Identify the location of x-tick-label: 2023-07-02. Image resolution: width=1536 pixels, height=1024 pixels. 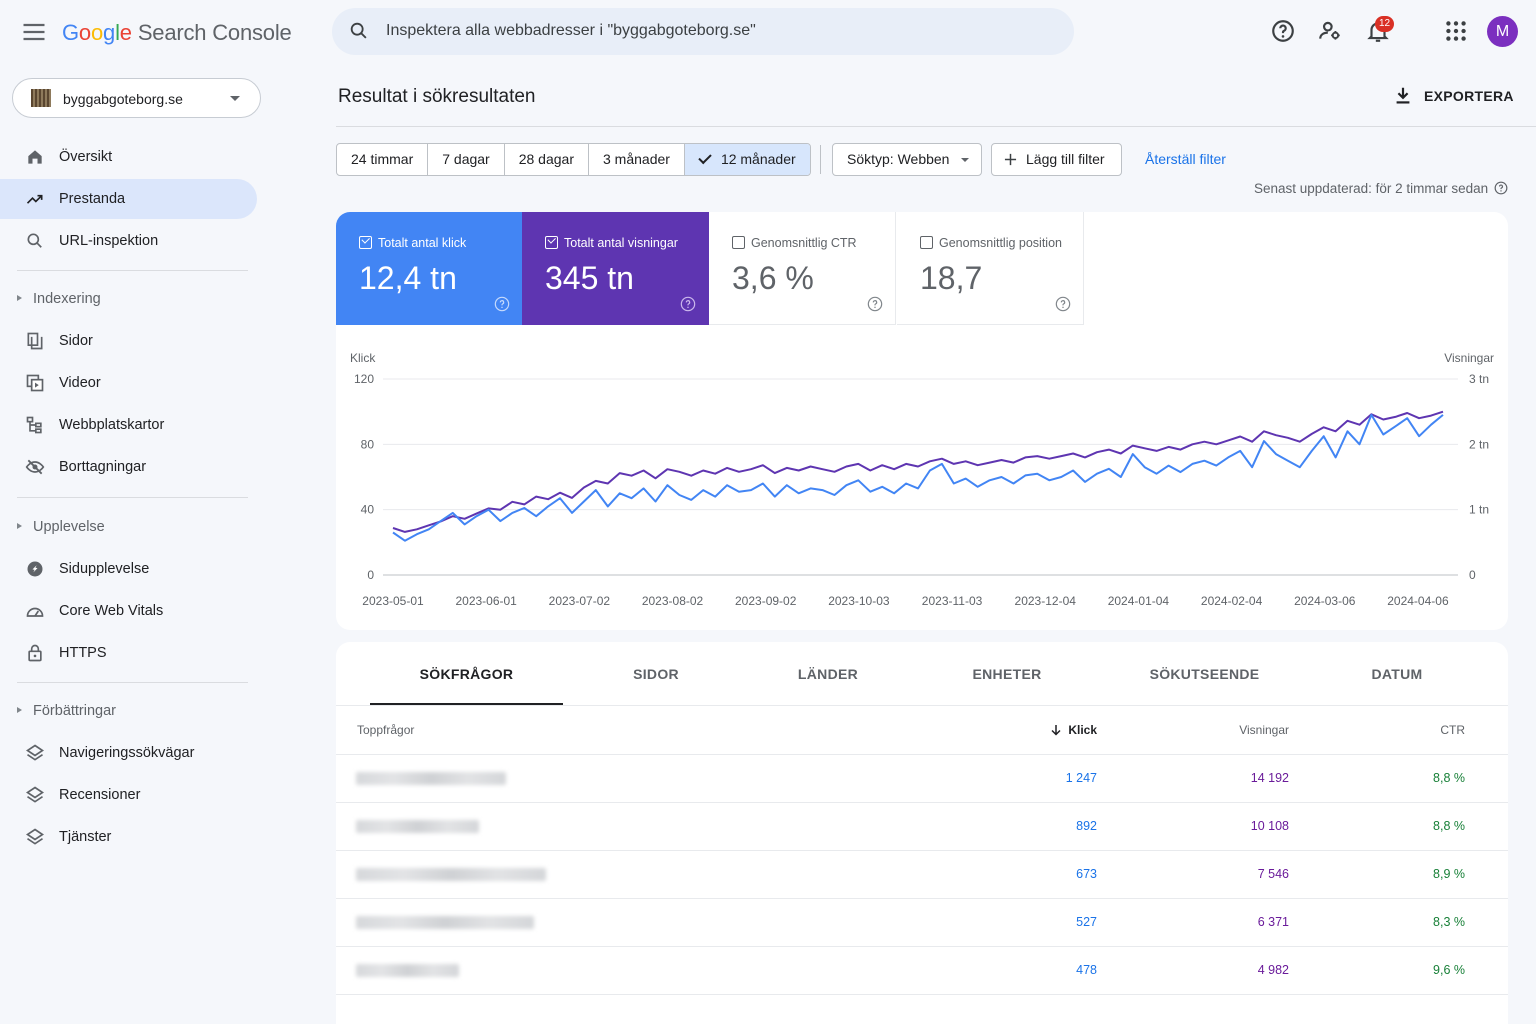
(580, 601).